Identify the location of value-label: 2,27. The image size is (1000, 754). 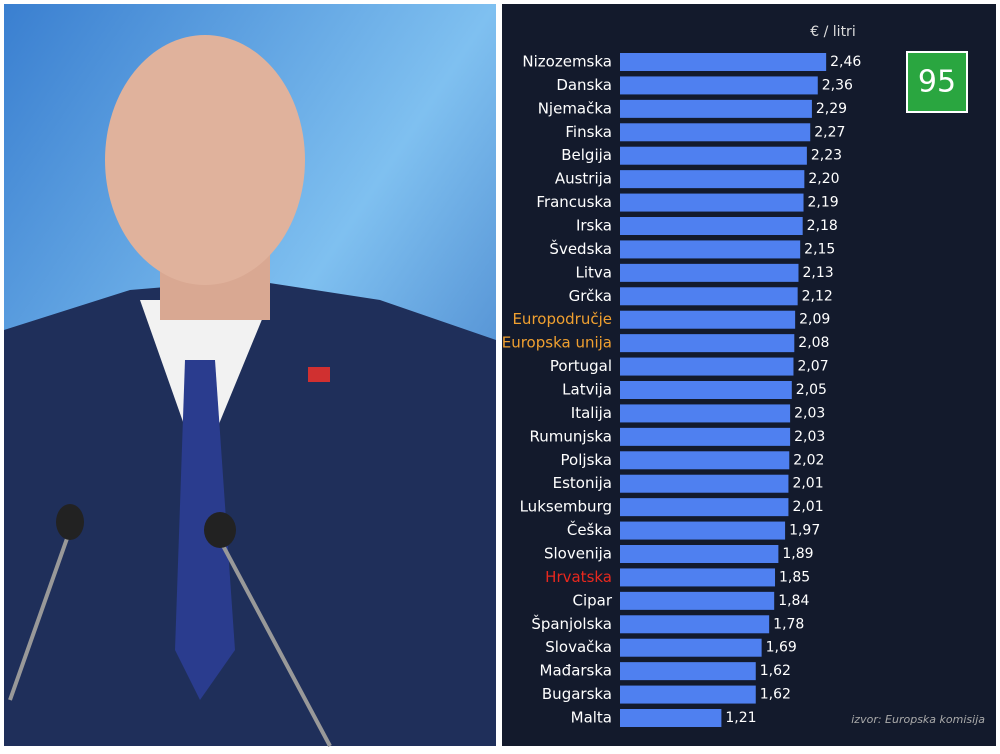
(829, 132).